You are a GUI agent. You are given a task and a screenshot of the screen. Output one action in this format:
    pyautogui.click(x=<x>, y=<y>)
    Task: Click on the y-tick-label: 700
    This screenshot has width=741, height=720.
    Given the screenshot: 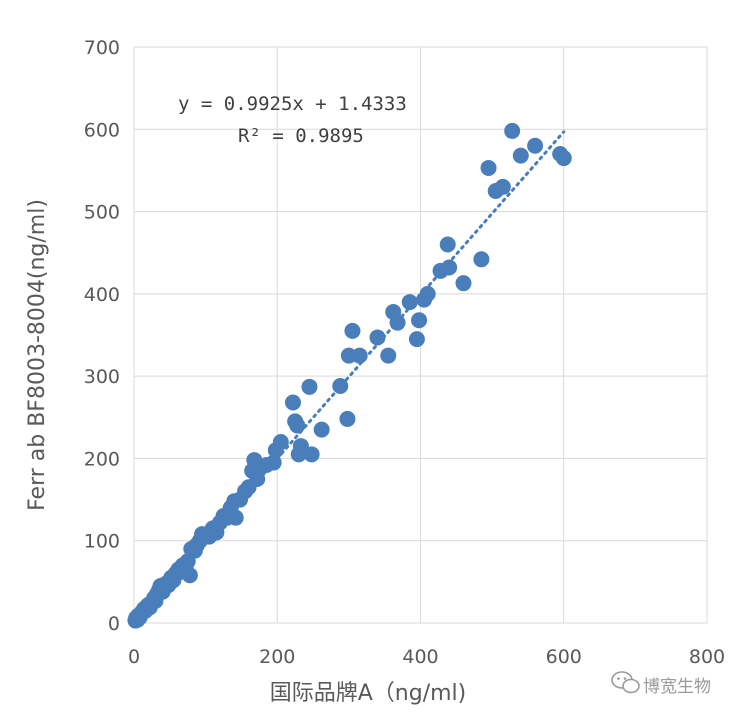 What is the action you would take?
    pyautogui.click(x=102, y=48)
    